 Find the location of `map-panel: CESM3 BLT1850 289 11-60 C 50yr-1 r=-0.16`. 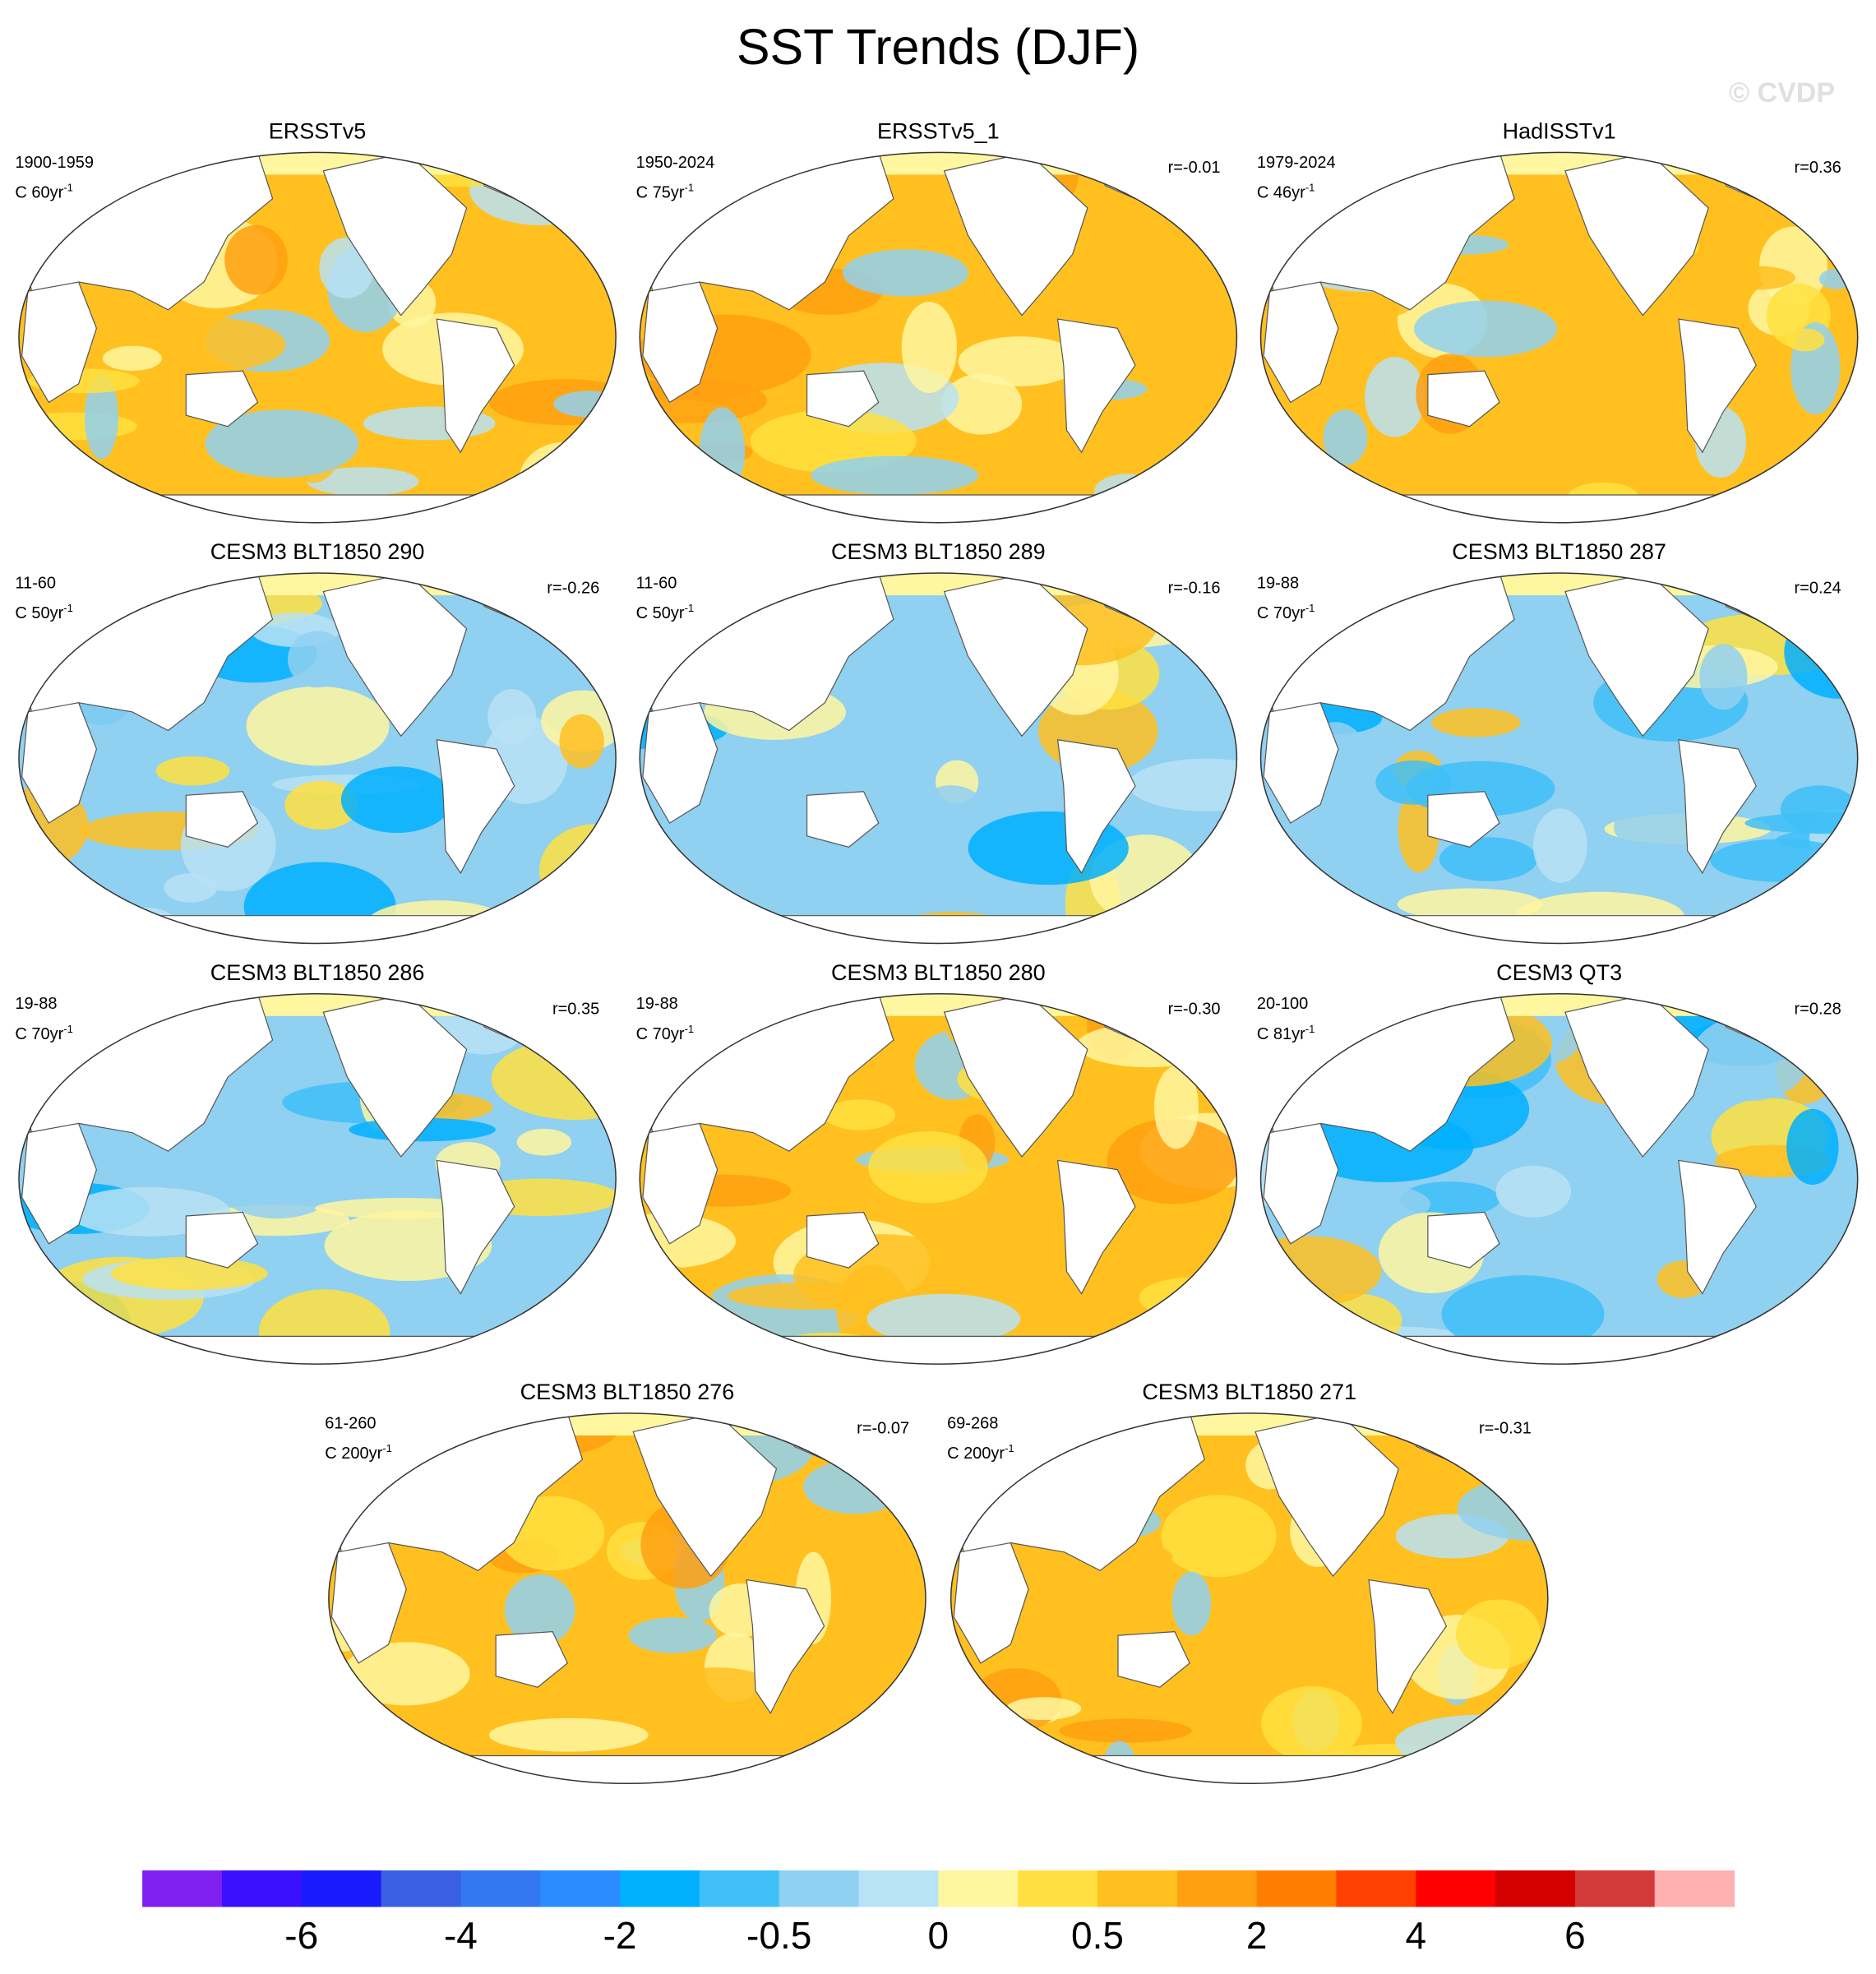

map-panel: CESM3 BLT1850 289 11-60 C 50yr-1 r=-0.16 is located at coordinates (937, 742).